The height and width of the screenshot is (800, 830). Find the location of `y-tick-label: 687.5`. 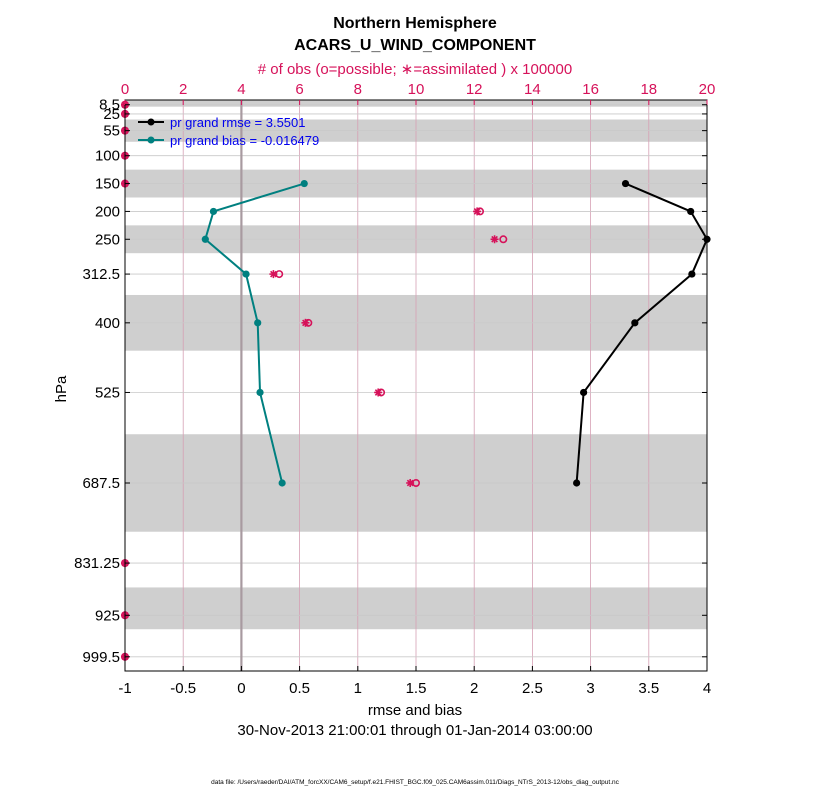

y-tick-label: 687.5 is located at coordinates (101, 483).